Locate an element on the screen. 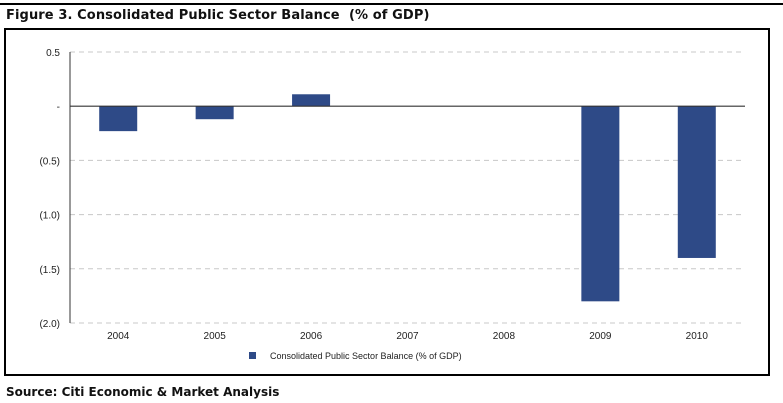 Image resolution: width=783 pixels, height=403 pixels. y-tick-label: - is located at coordinates (58, 107).